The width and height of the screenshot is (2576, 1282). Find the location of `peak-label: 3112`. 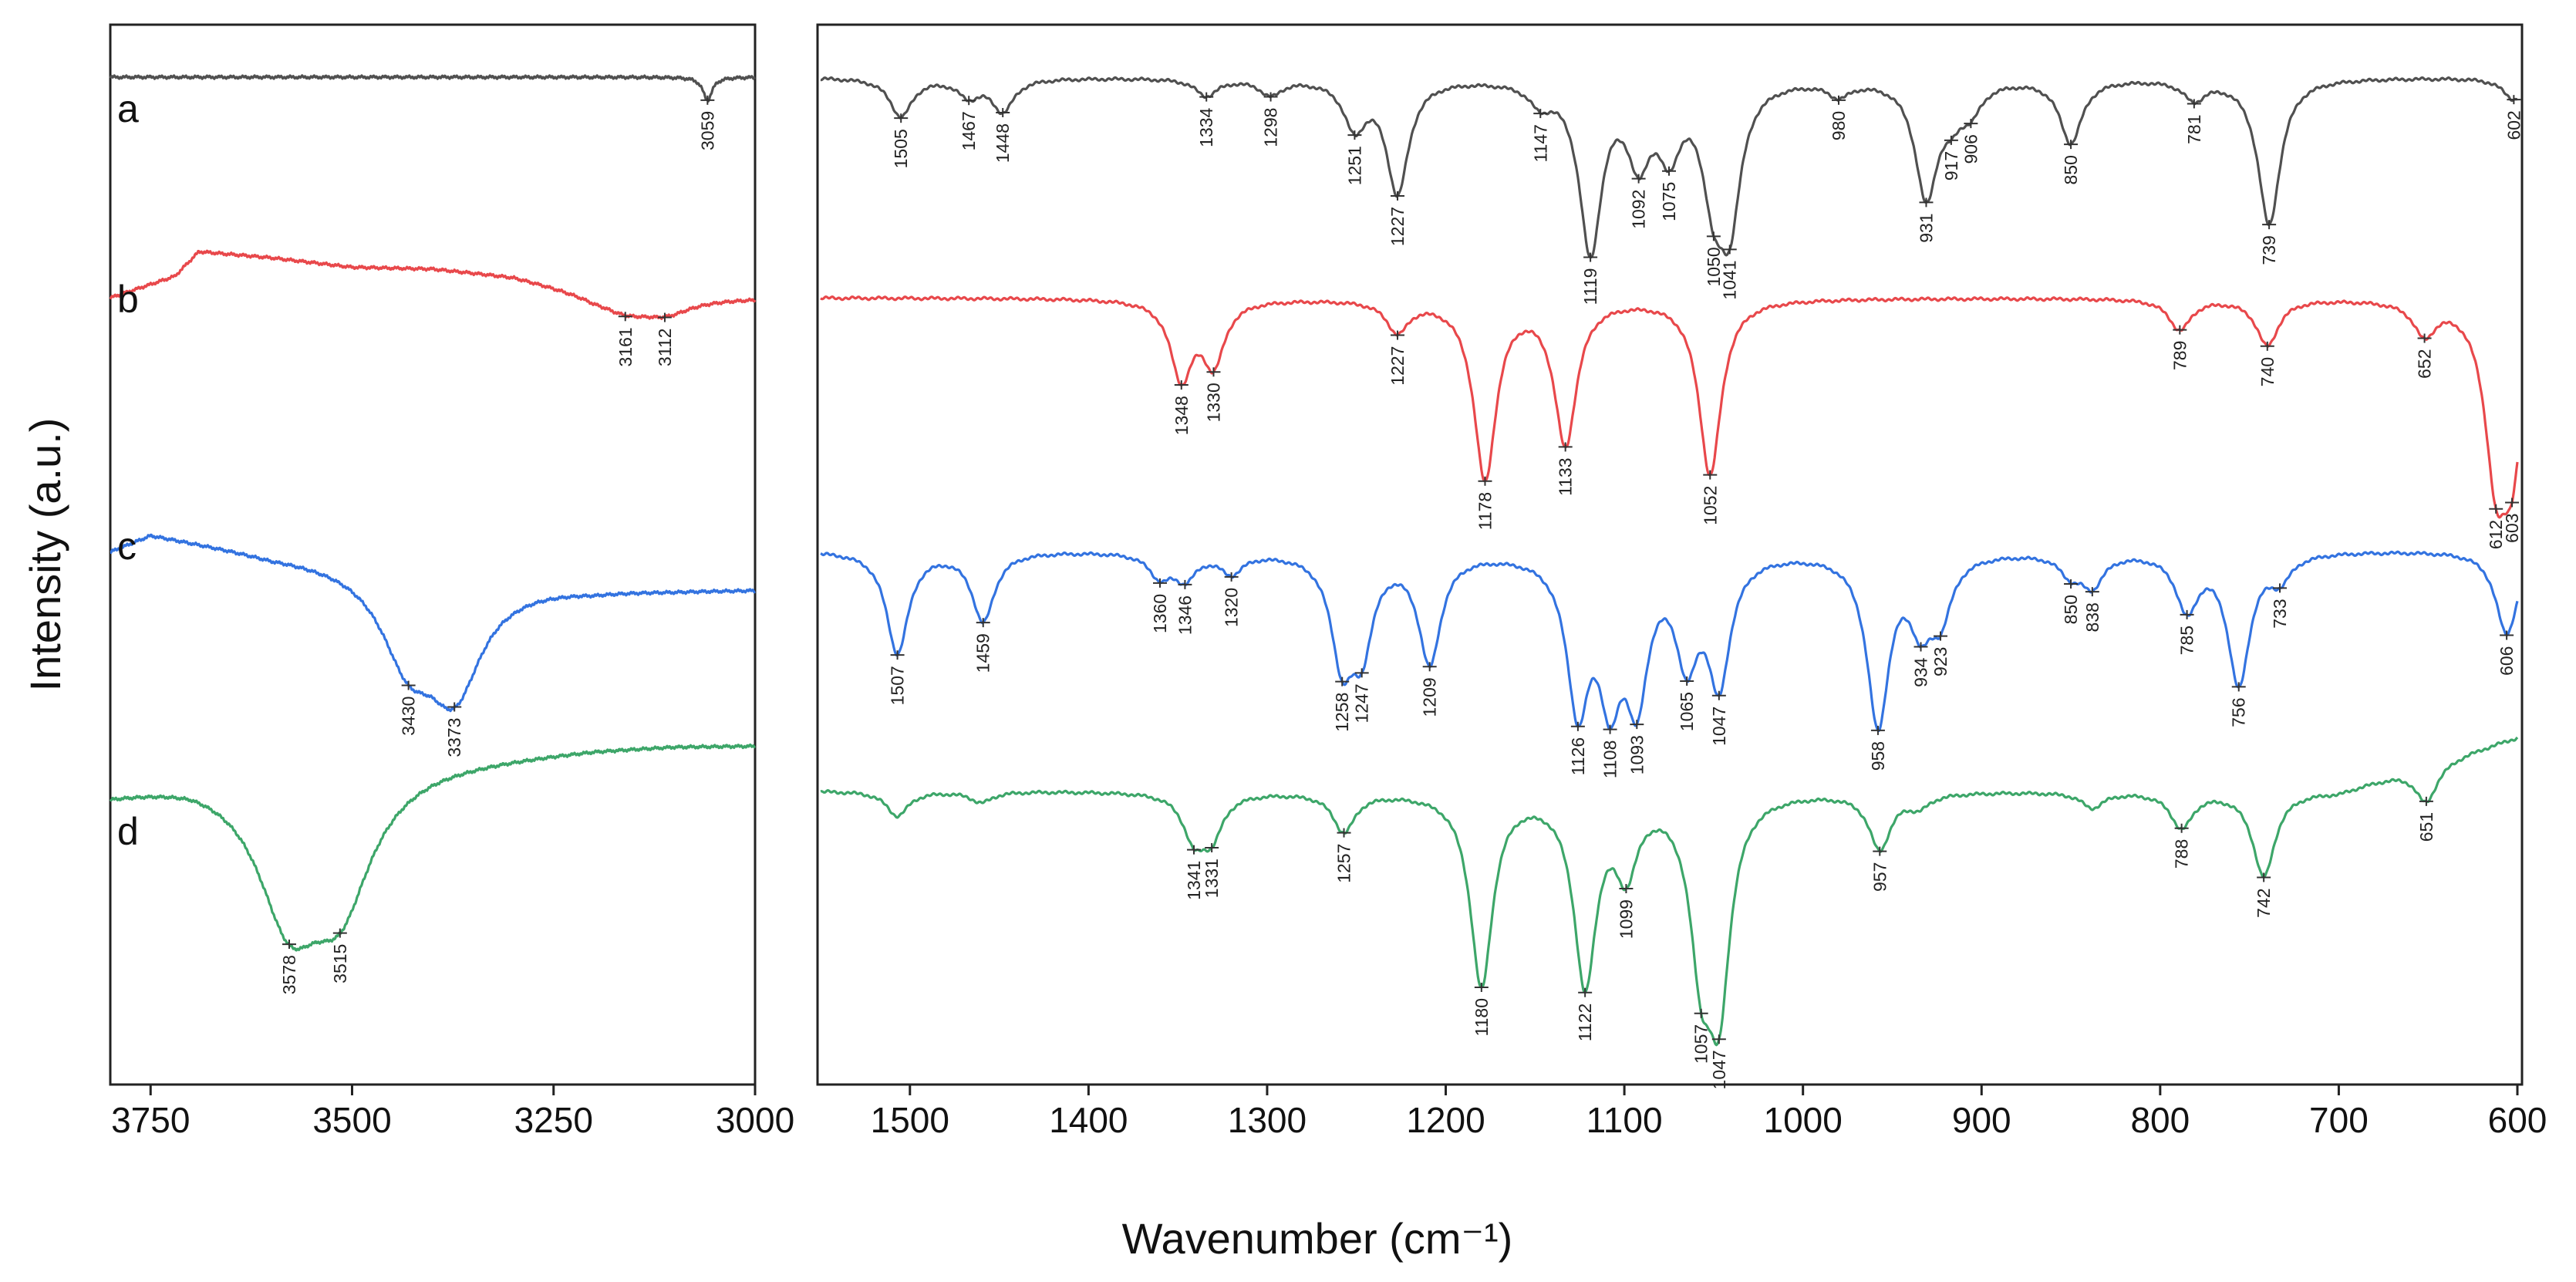

peak-label: 3112 is located at coordinates (665, 348).